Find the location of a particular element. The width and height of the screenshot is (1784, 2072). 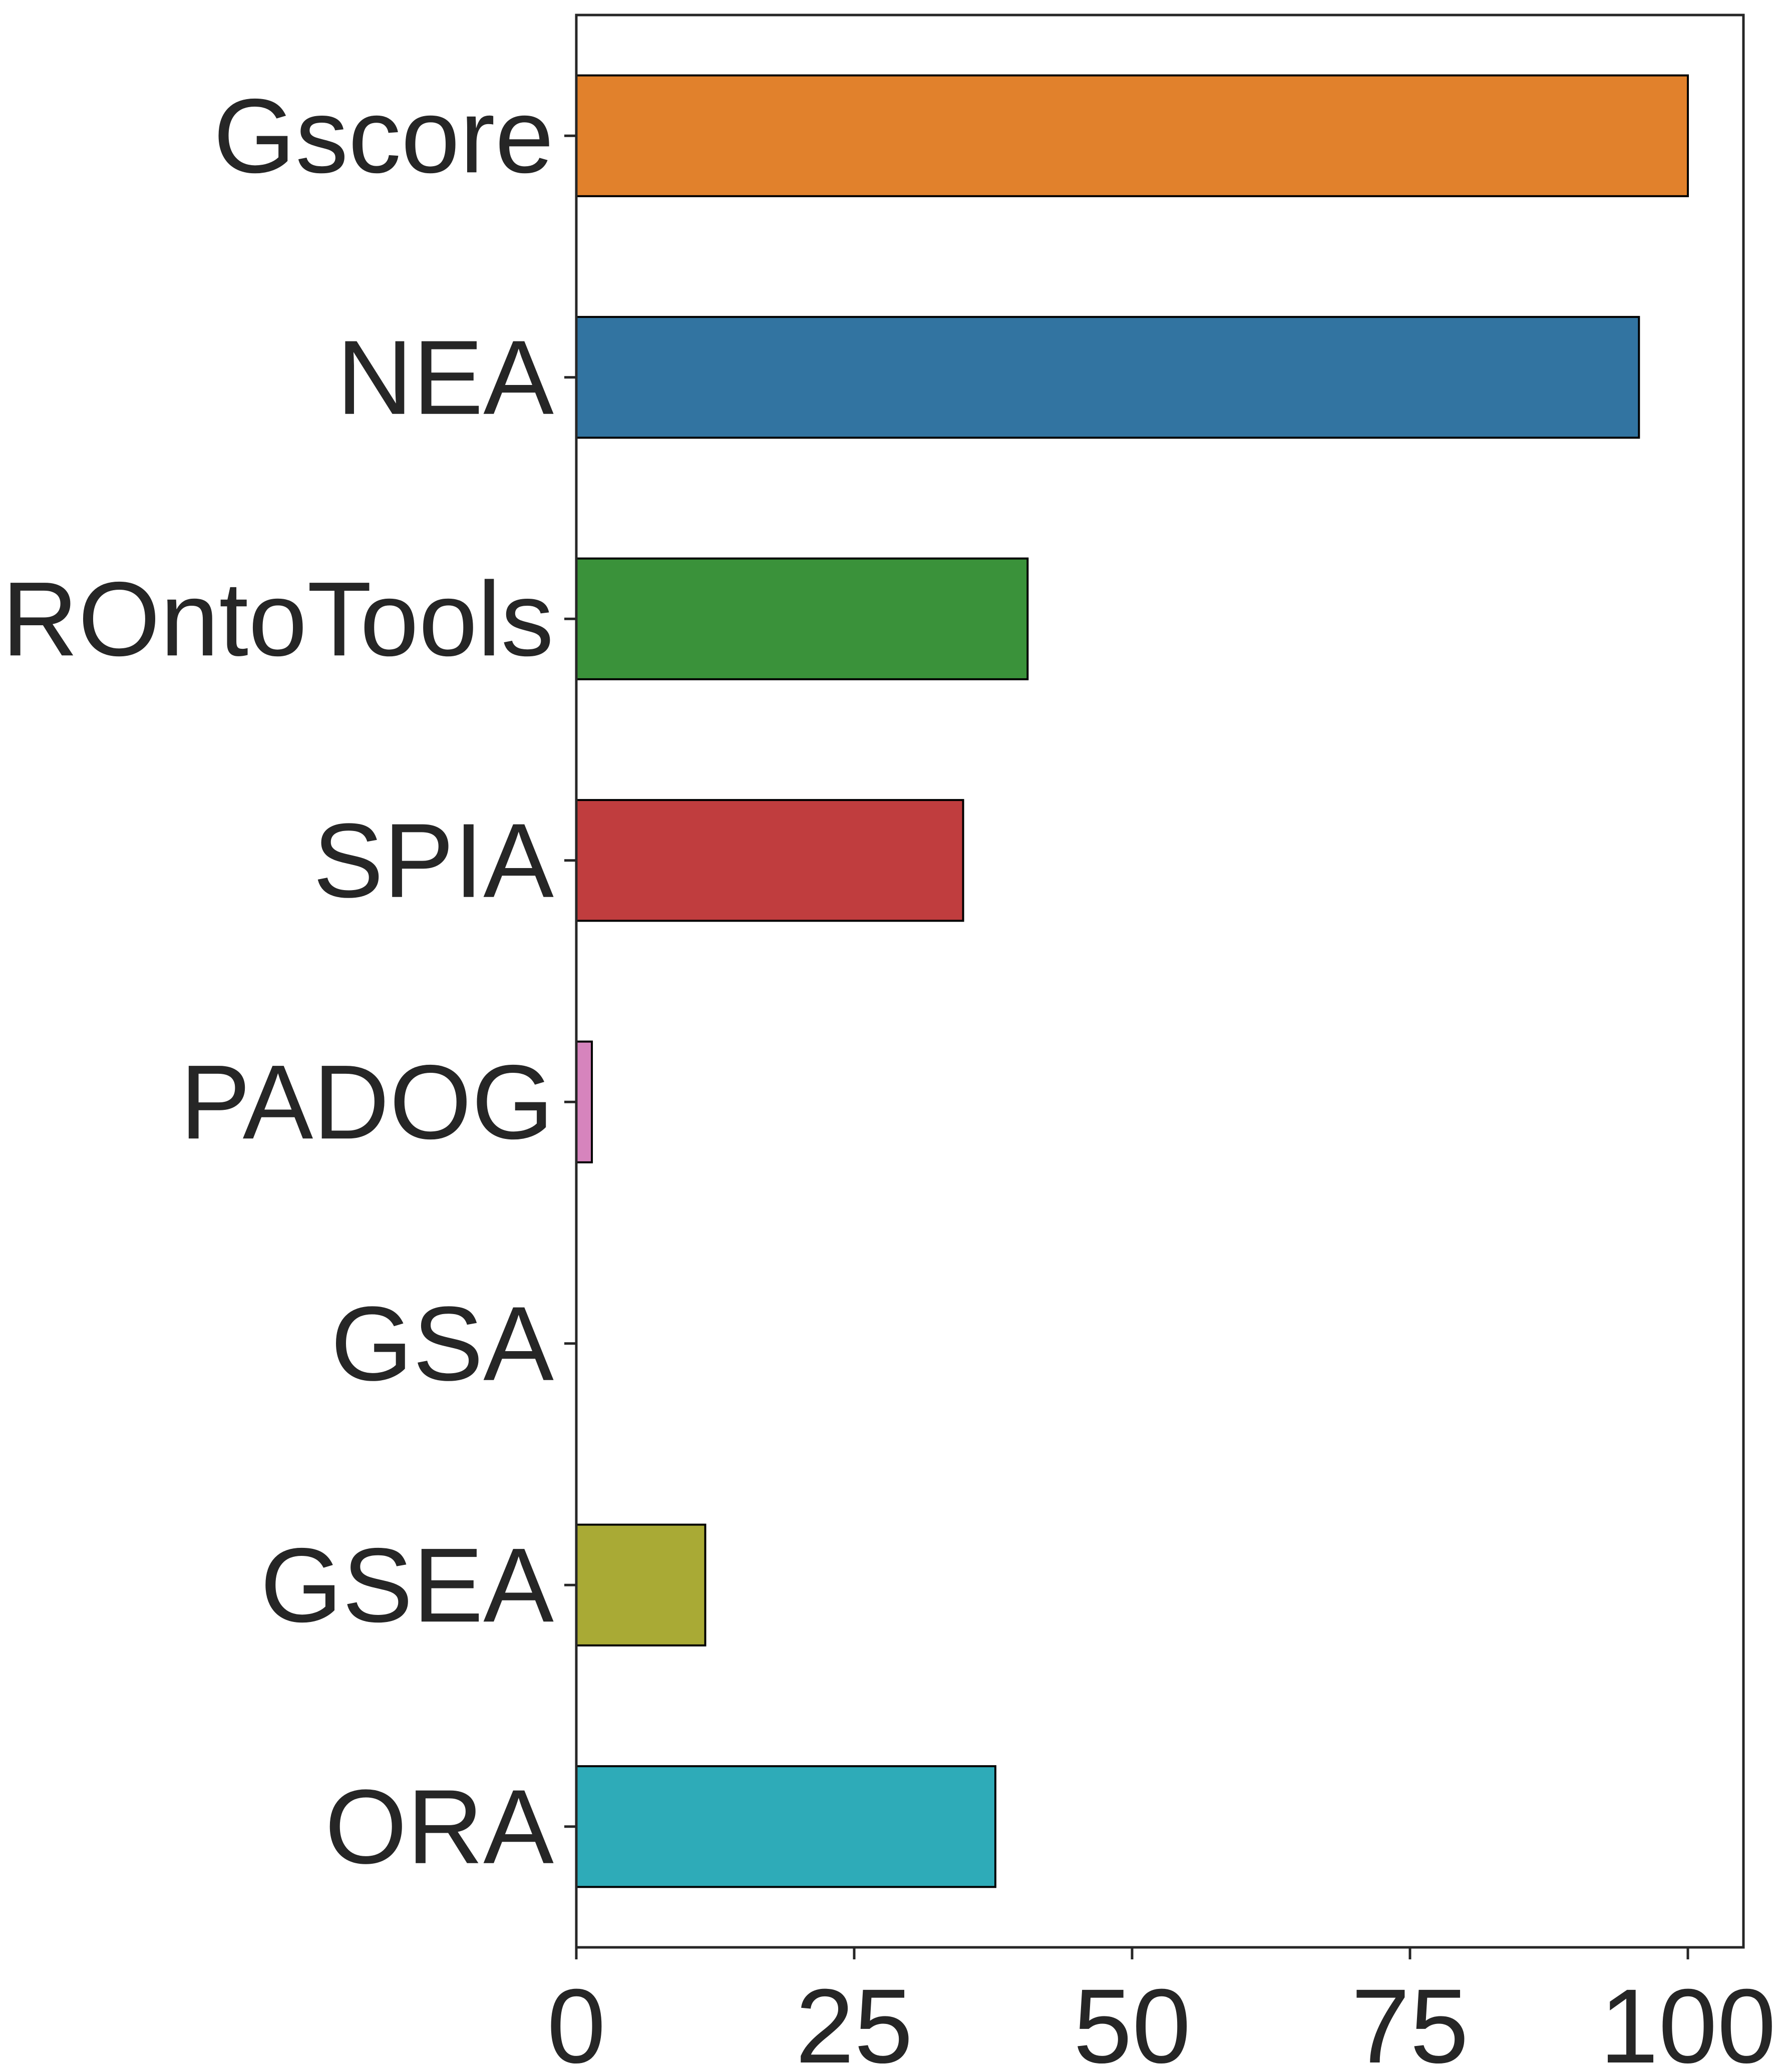

x-tick-labels: 0 25 50 75 100 is located at coordinates (1162, 2019).